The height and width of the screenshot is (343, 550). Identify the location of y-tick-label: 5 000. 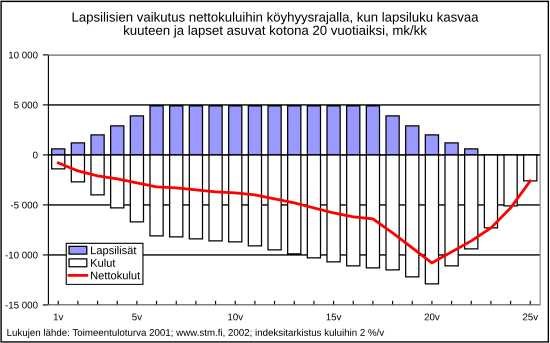
(26, 105).